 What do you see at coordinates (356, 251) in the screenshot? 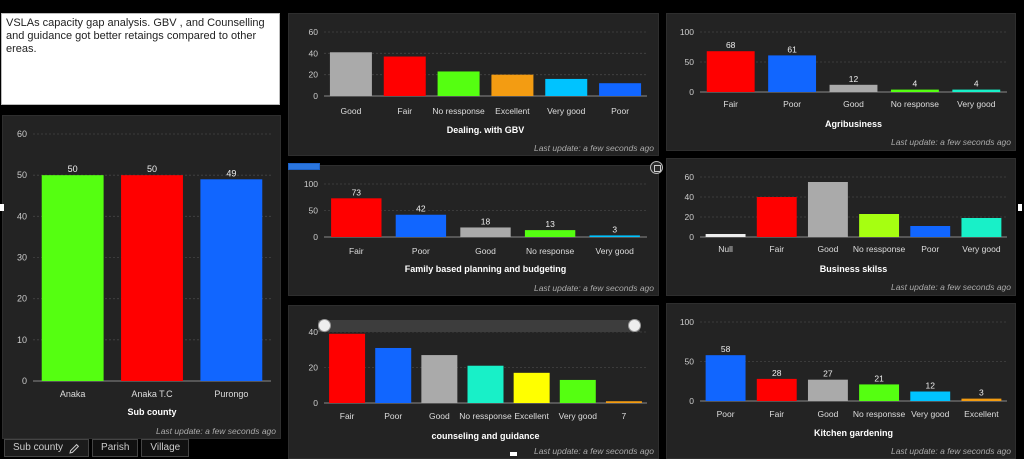
I see `family-x-tick-label: Fair` at bounding box center [356, 251].